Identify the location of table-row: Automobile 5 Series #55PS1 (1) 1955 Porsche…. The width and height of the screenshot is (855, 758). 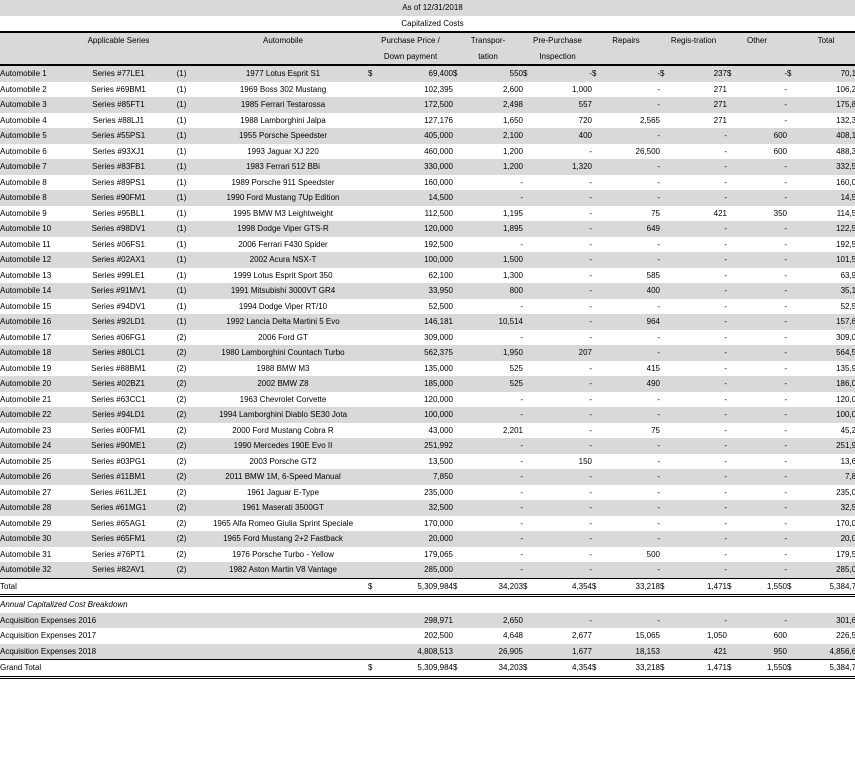
(427, 136).